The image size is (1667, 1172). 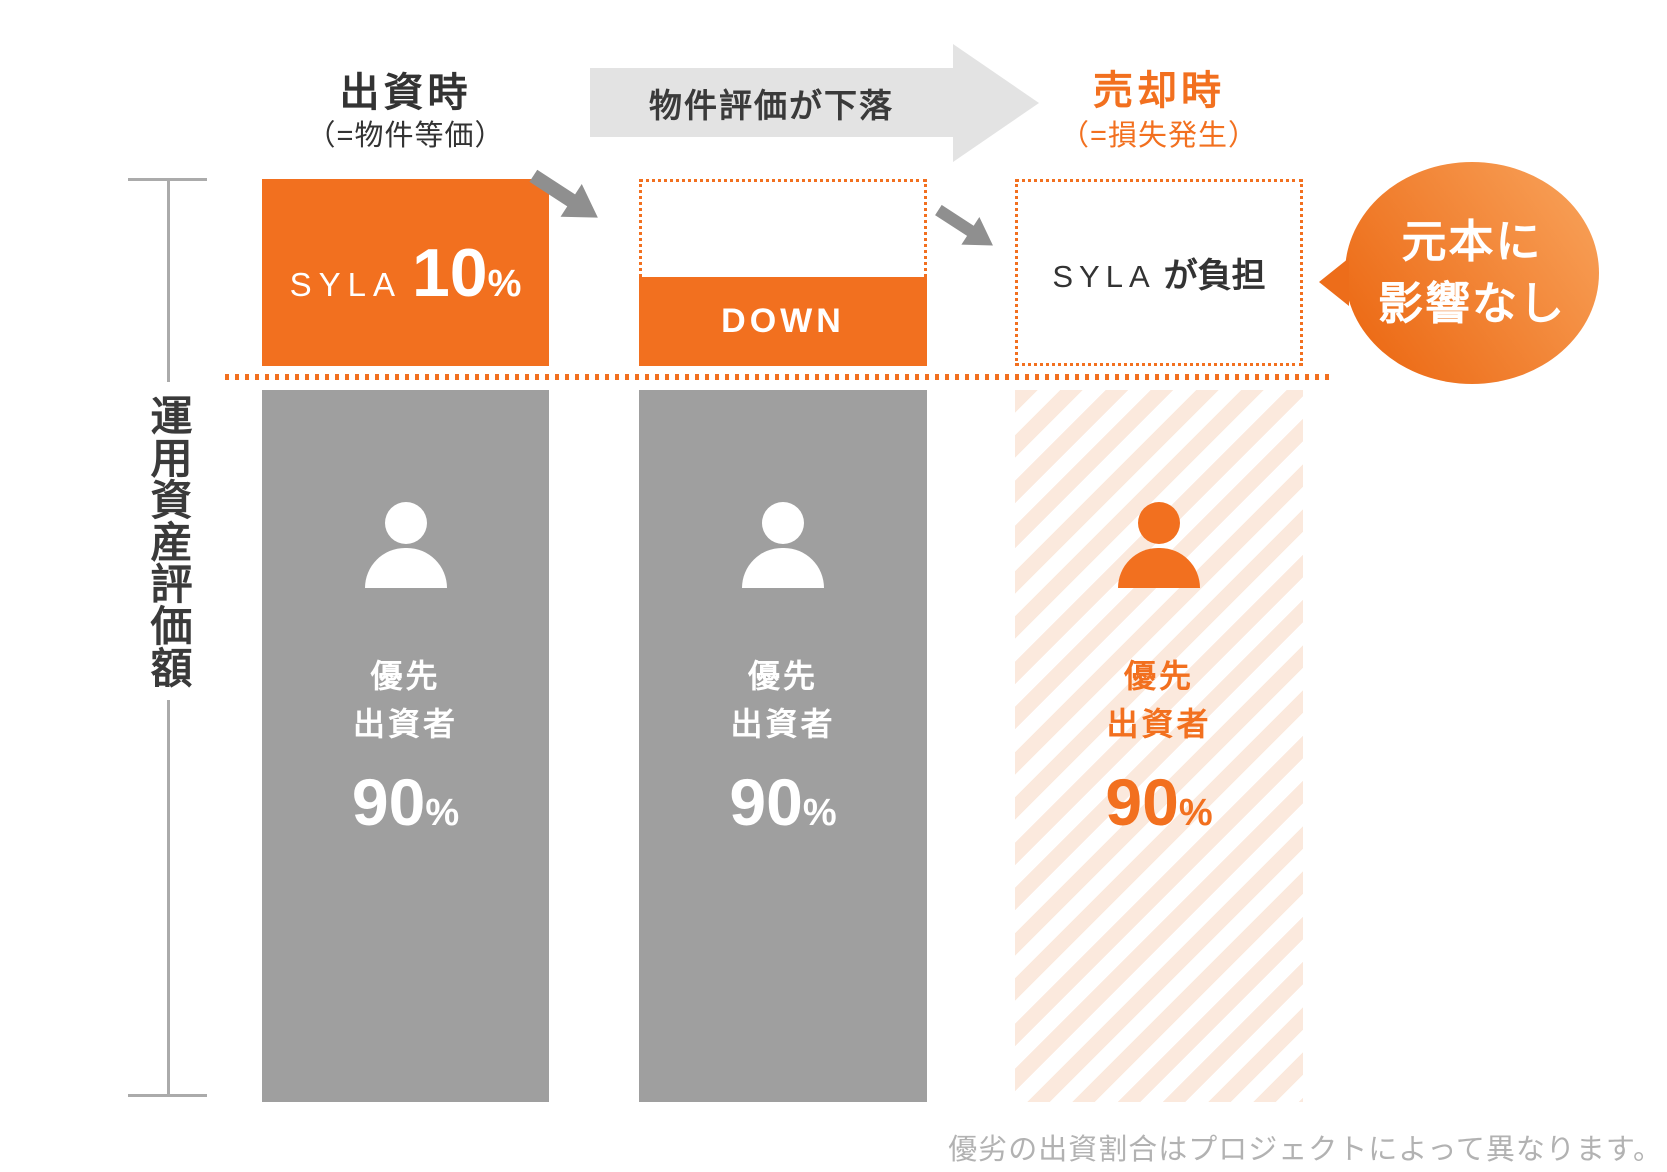 What do you see at coordinates (1305, 1150) in the screenshot?
I see `footnote: 優劣の出資割合はプロジェクトによって異なります。` at bounding box center [1305, 1150].